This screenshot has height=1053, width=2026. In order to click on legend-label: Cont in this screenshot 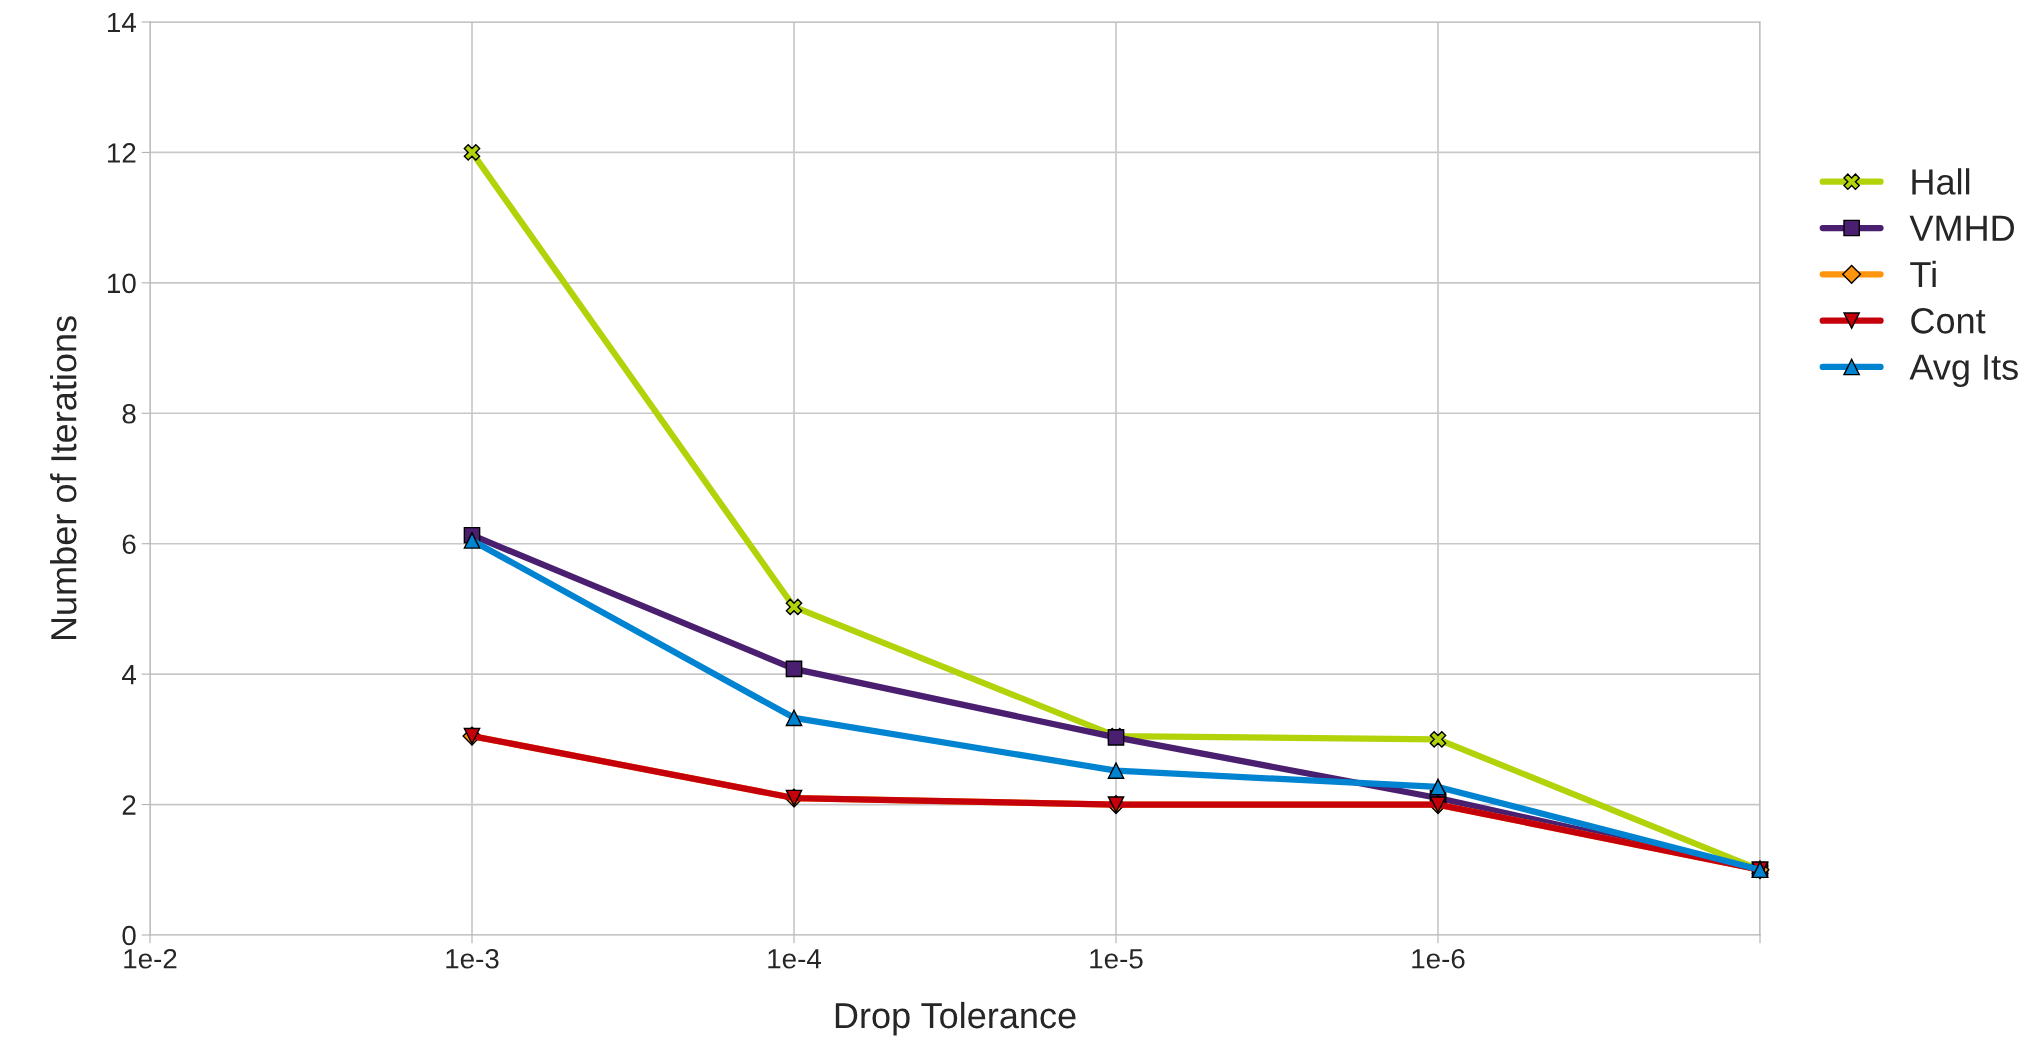, I will do `click(1948, 321)`.